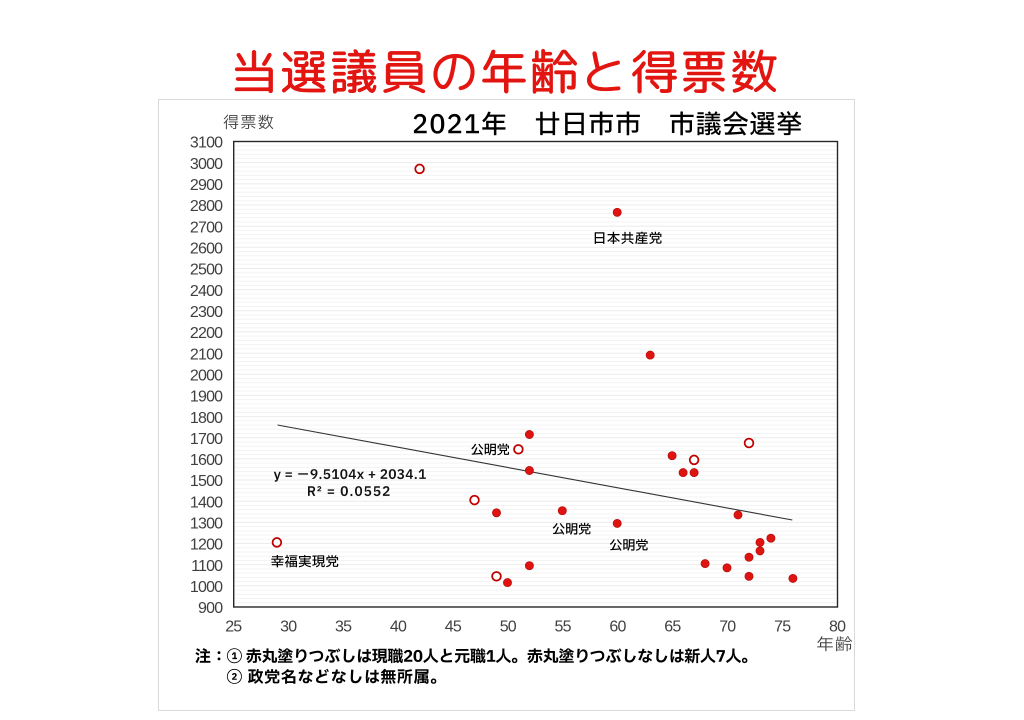 Image resolution: width=1024 pixels, height=720 pixels. What do you see at coordinates (206, 545) in the screenshot?
I see `svg-text: 1200` at bounding box center [206, 545].